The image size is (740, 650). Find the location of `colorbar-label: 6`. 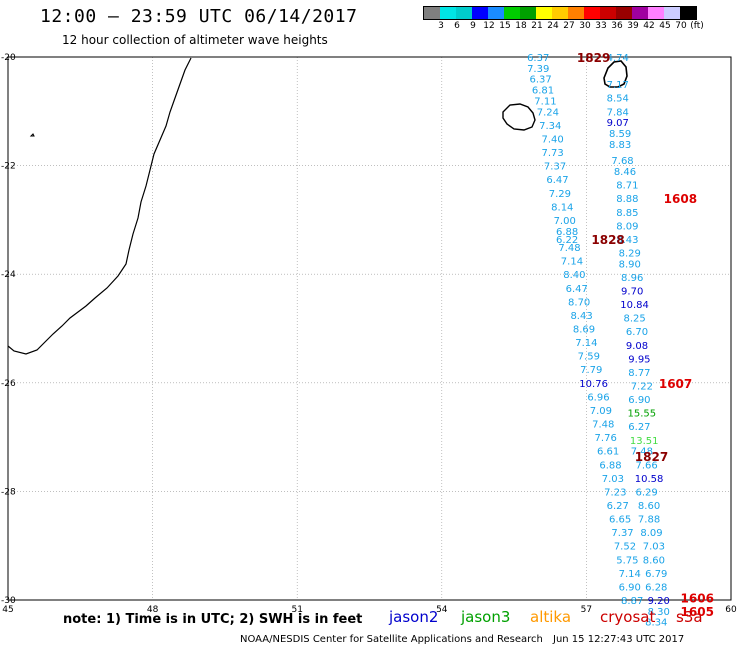

colorbar-label: 6 is located at coordinates (457, 26).